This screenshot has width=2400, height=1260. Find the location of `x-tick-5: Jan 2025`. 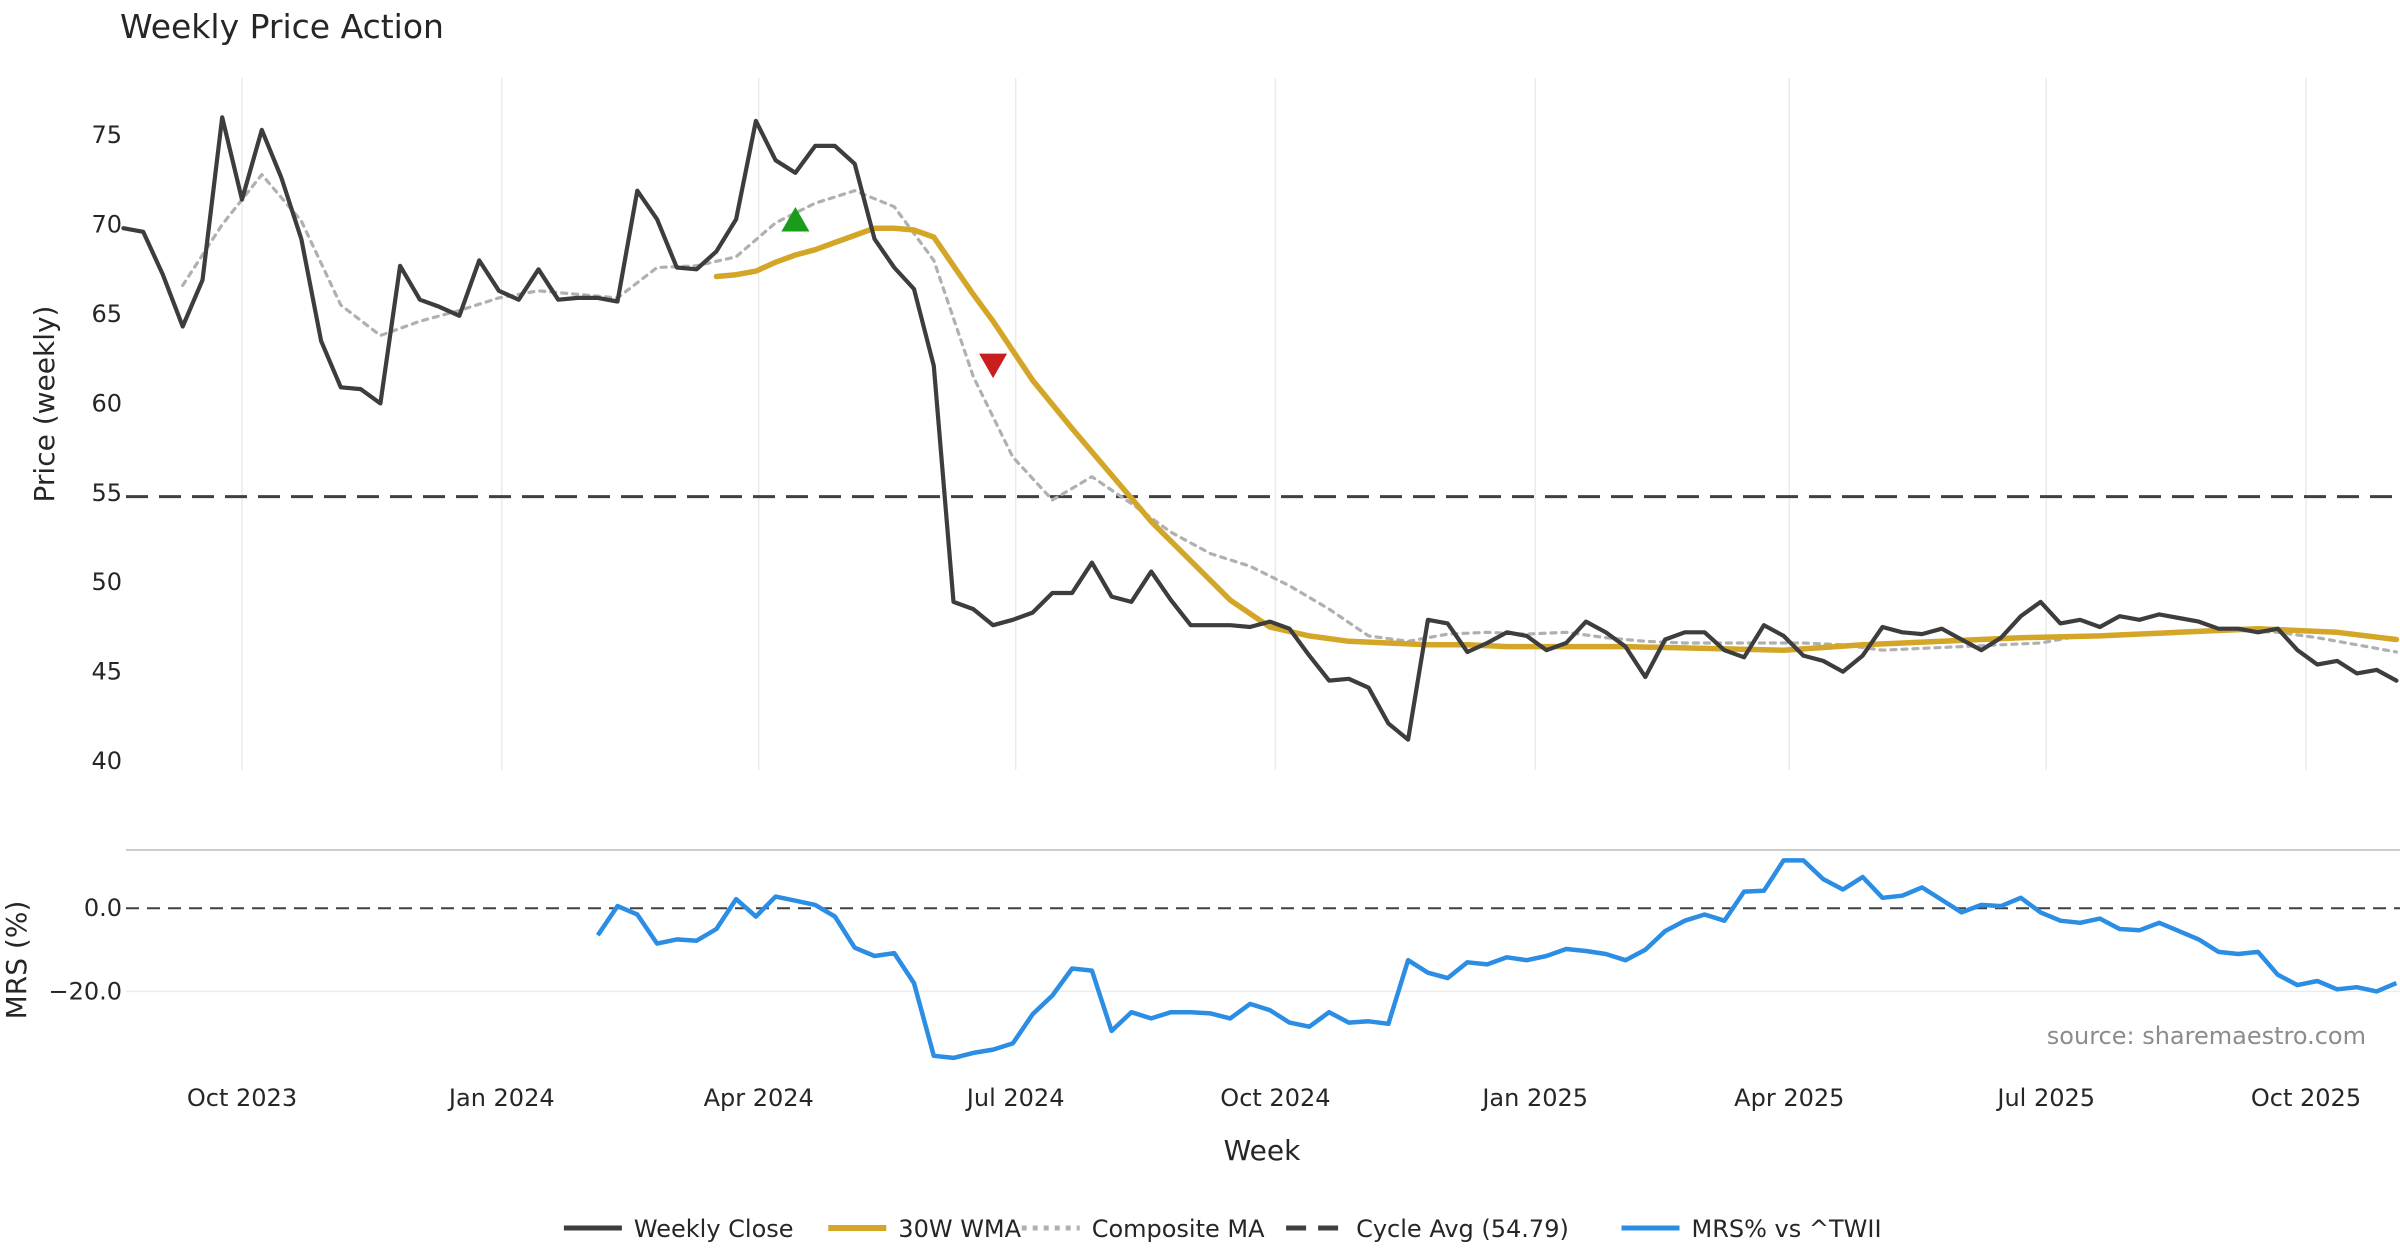

x-tick-5: Jan 2025 is located at coordinates (1534, 1098).